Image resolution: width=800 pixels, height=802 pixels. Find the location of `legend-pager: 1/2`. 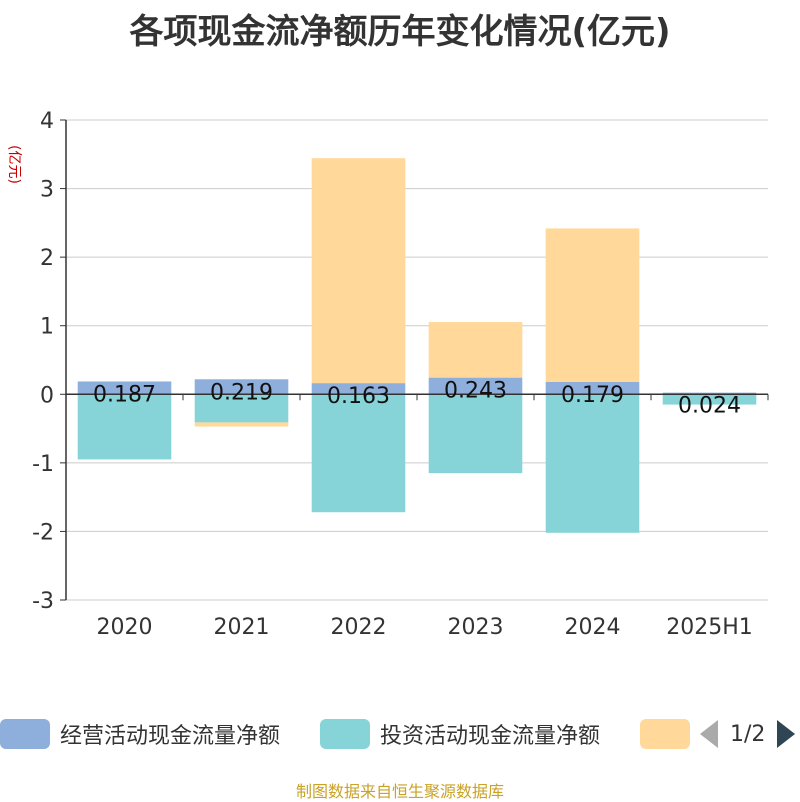

legend-pager: 1/2 is located at coordinates (748, 734).